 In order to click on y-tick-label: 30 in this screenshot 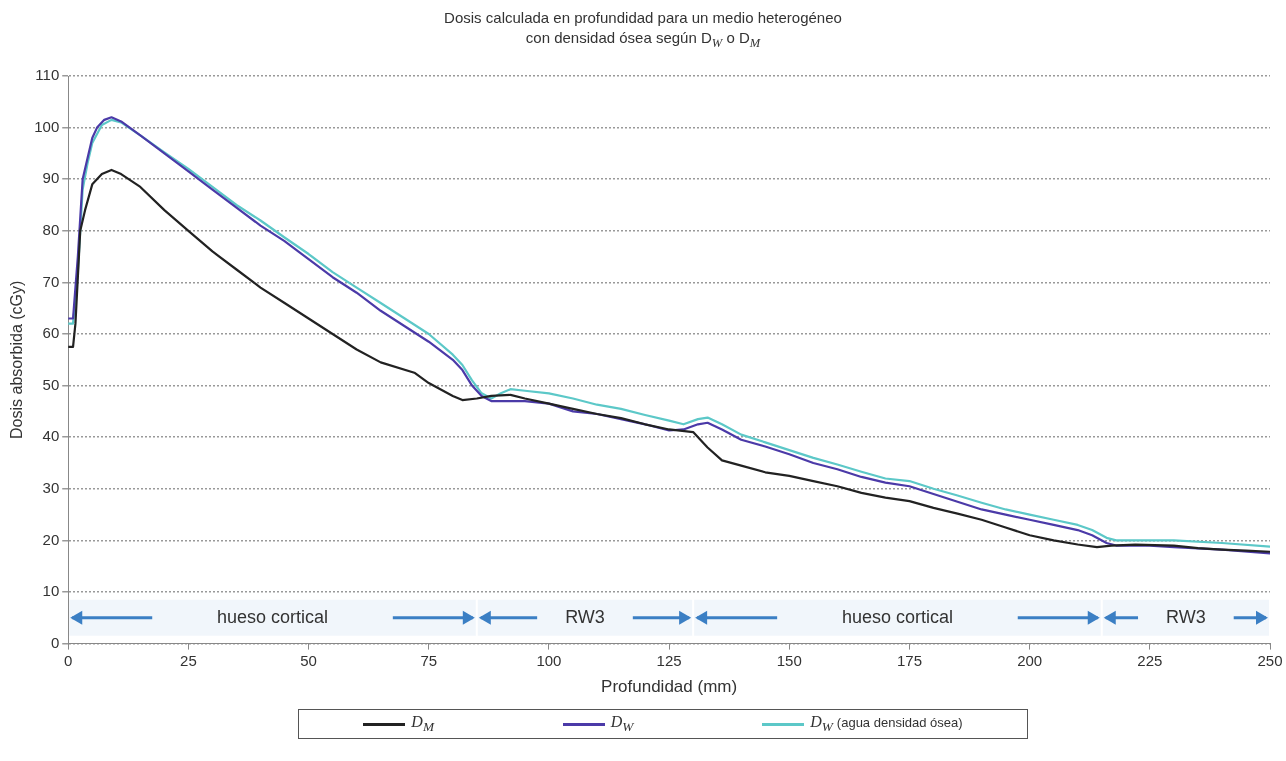, I will do `click(51, 487)`.